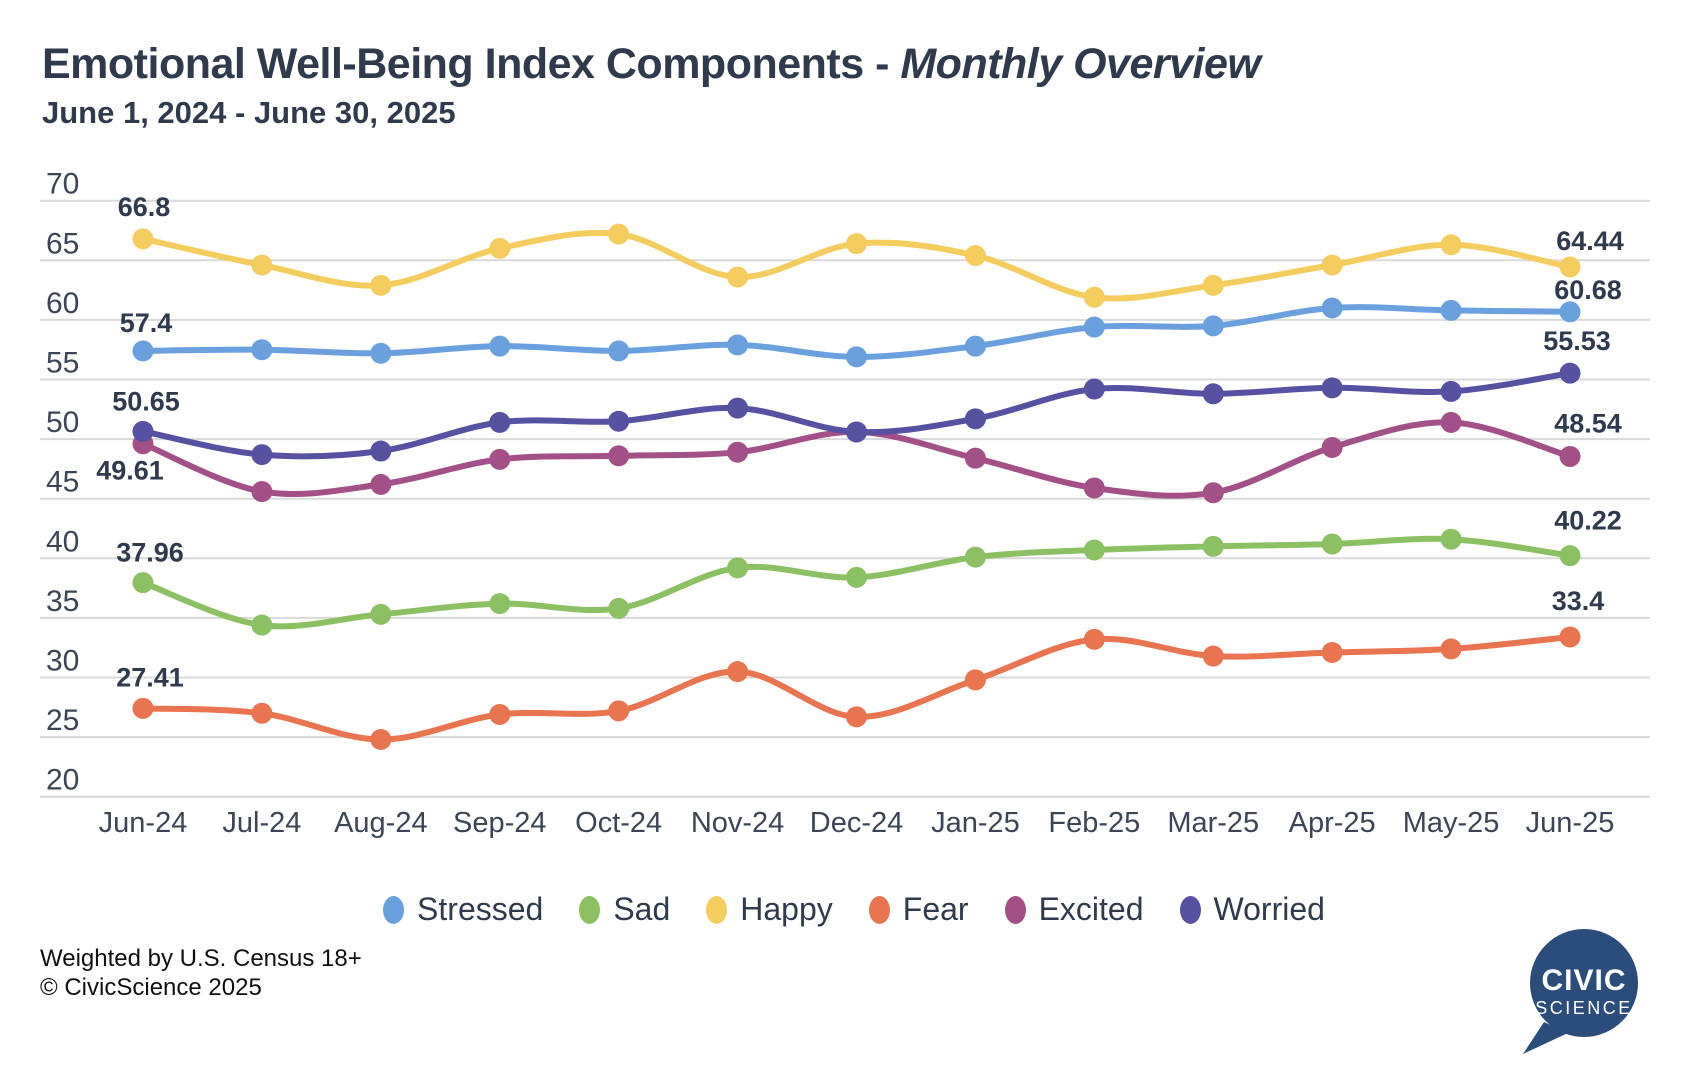 The height and width of the screenshot is (1066, 1708). I want to click on civicscience-logo-bubble-icon: CIVIC SCIENCE, so click(1580, 991).